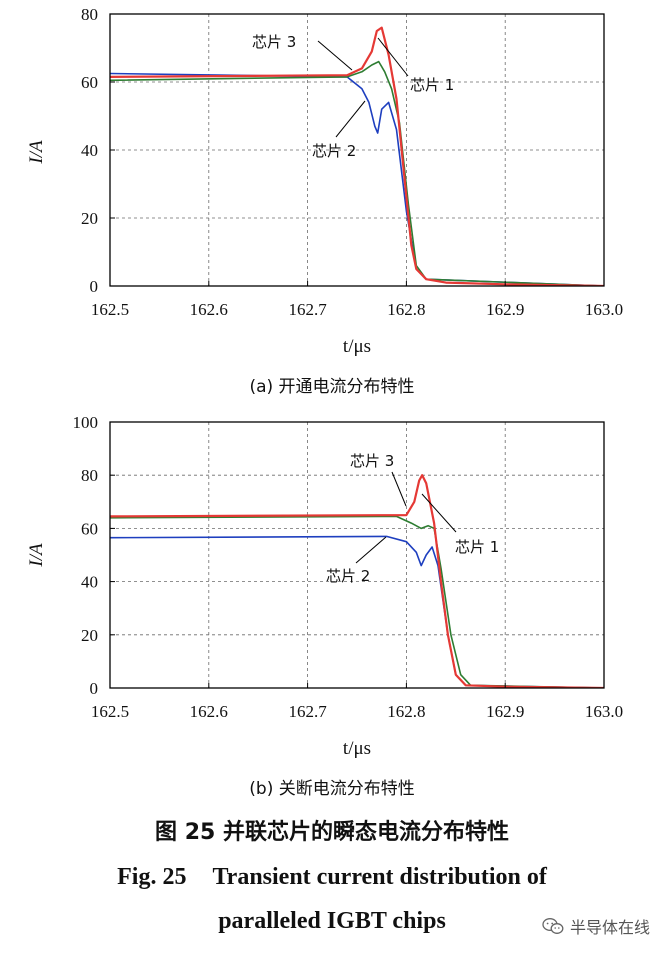  I want to click on chart-a-xtick-label: 162.6, so click(209, 309).